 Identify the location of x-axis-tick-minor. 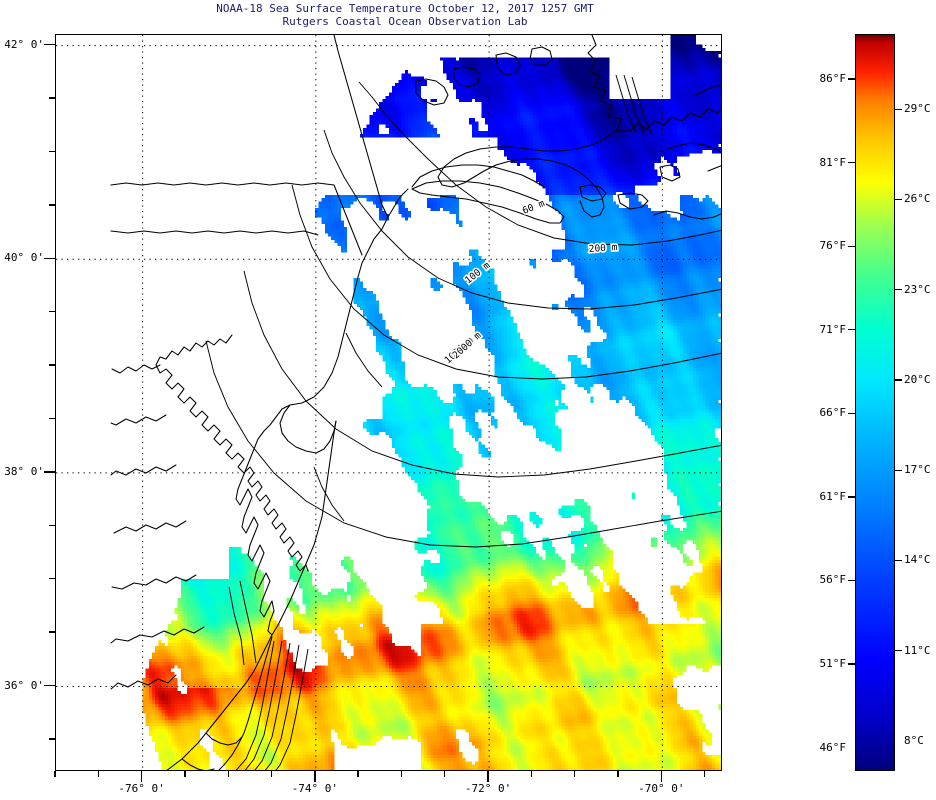
(98, 774).